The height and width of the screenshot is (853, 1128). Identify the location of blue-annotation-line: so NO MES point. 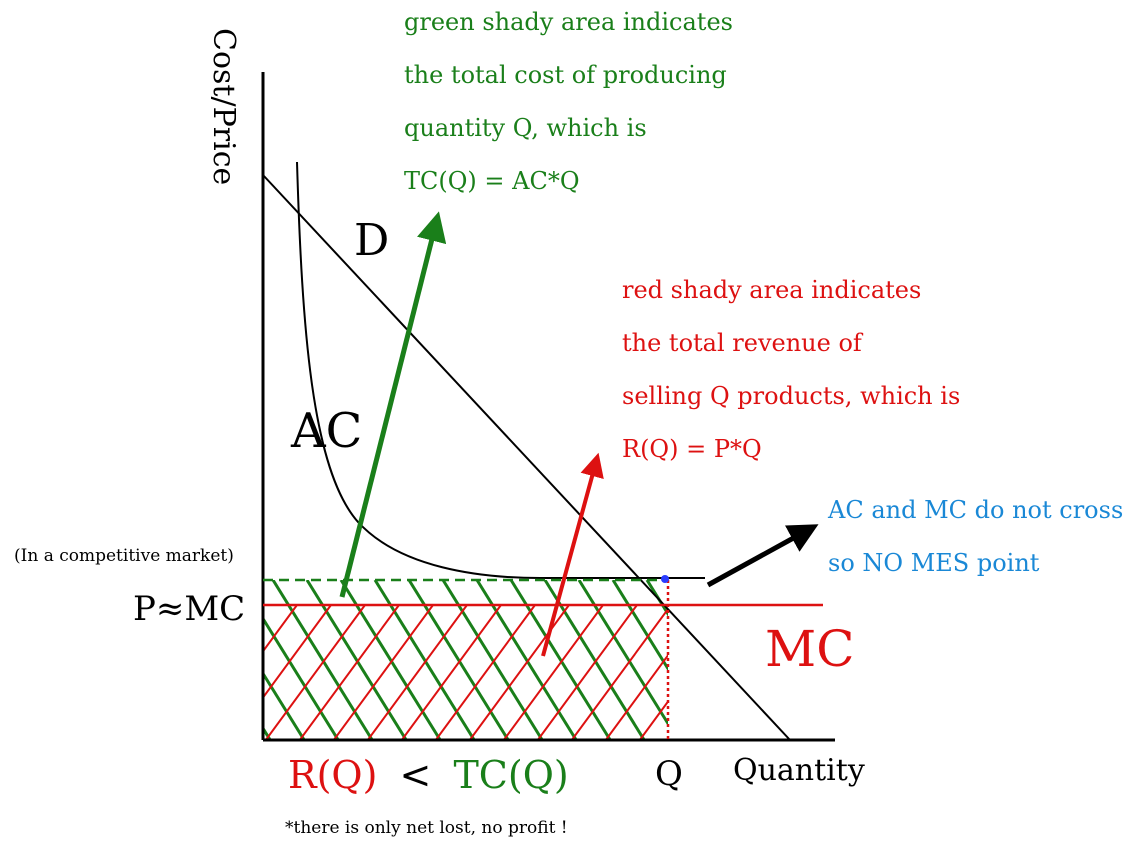
(934, 563).